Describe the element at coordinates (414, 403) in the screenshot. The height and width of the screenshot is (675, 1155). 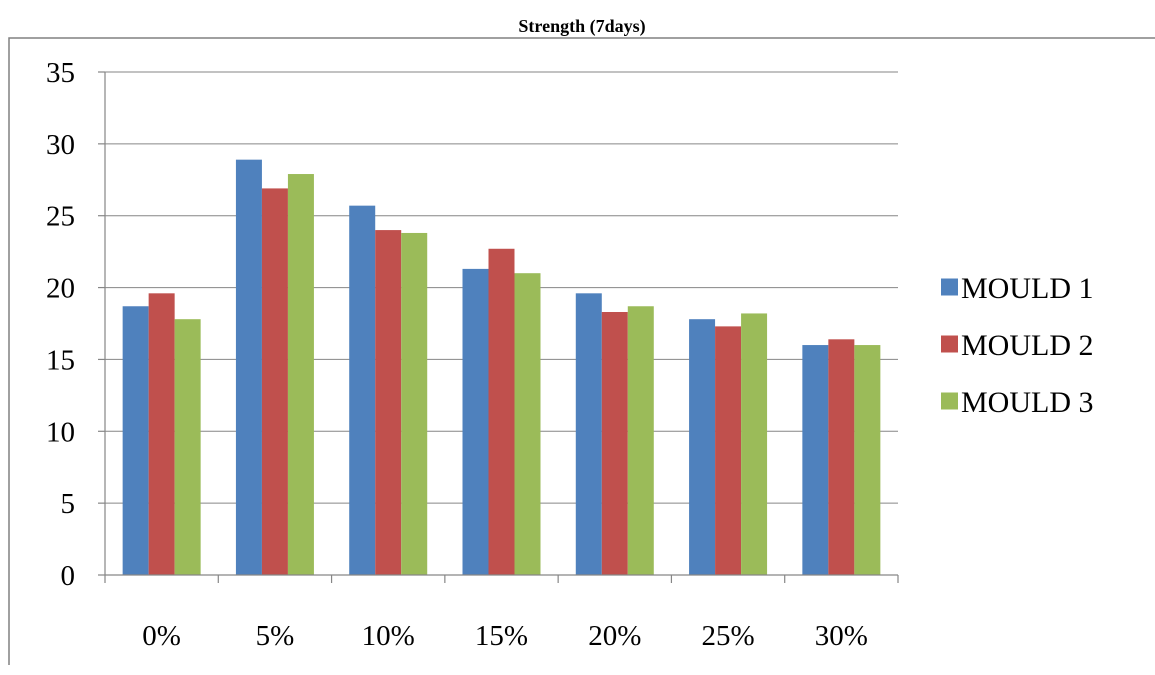
I see `bar-mould-3-10pct` at that location.